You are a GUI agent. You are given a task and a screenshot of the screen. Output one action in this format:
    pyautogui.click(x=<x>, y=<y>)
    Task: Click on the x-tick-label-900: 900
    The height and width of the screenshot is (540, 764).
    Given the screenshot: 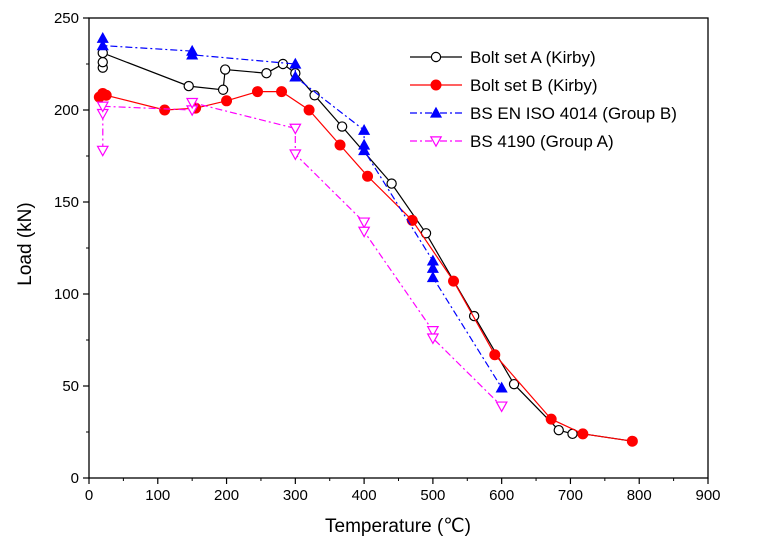 What is the action you would take?
    pyautogui.click(x=707, y=495)
    